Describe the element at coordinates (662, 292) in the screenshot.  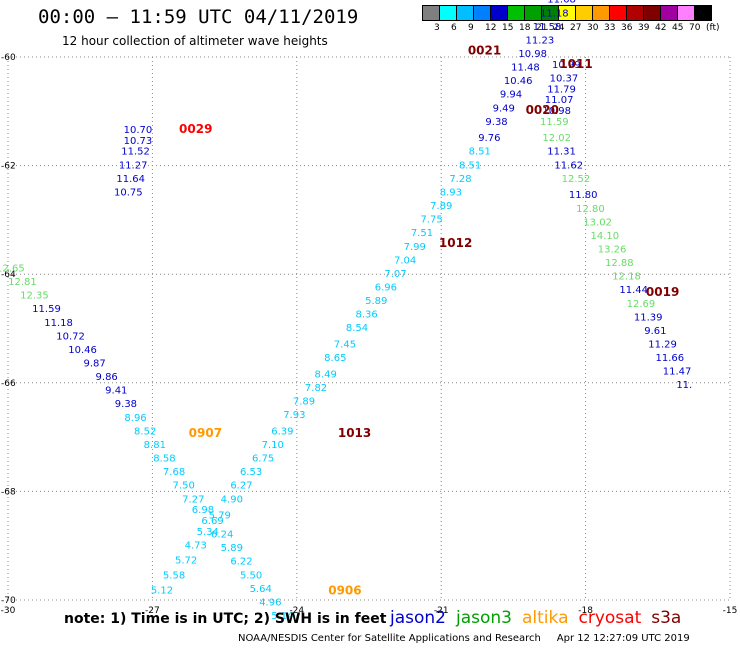
I see `time-label: 0019` at that location.